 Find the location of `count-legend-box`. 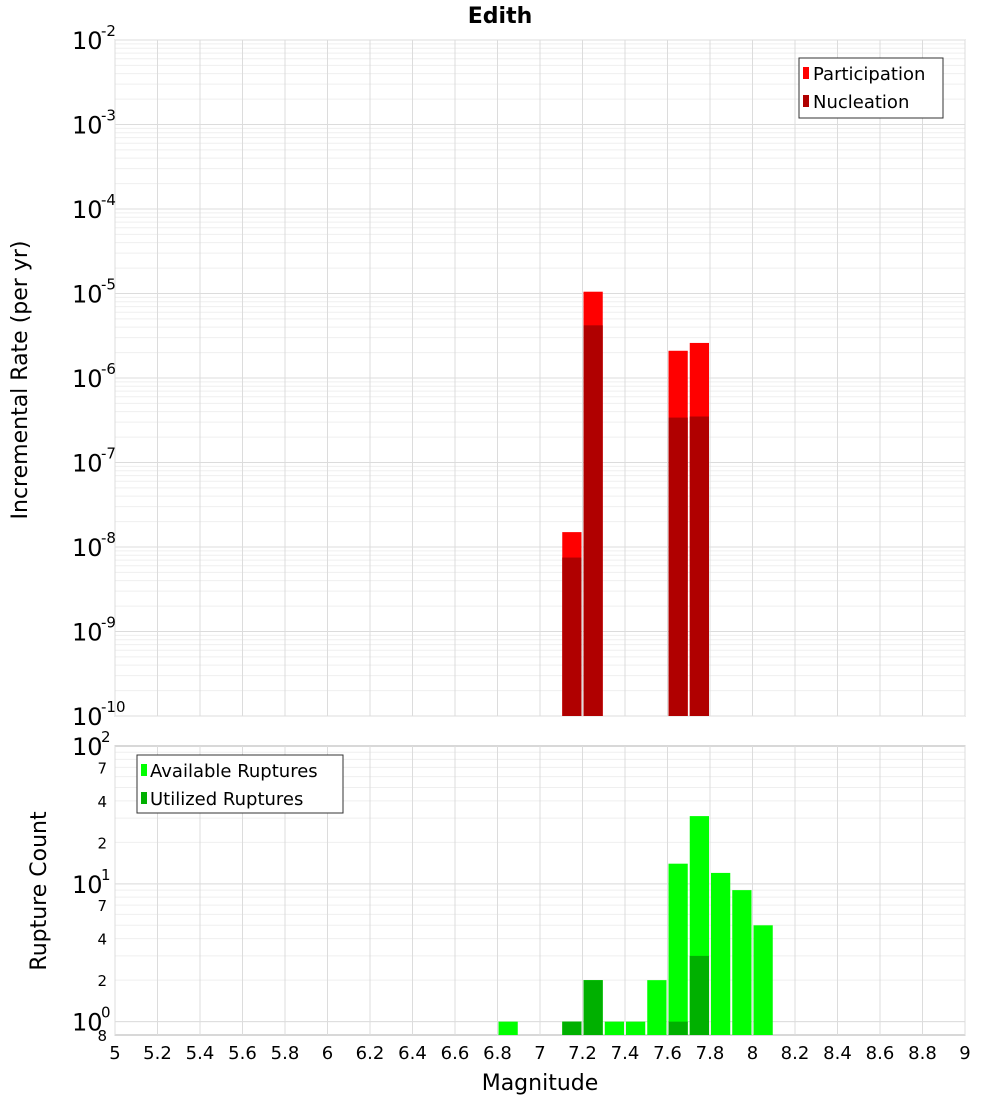

count-legend-box is located at coordinates (240, 784).